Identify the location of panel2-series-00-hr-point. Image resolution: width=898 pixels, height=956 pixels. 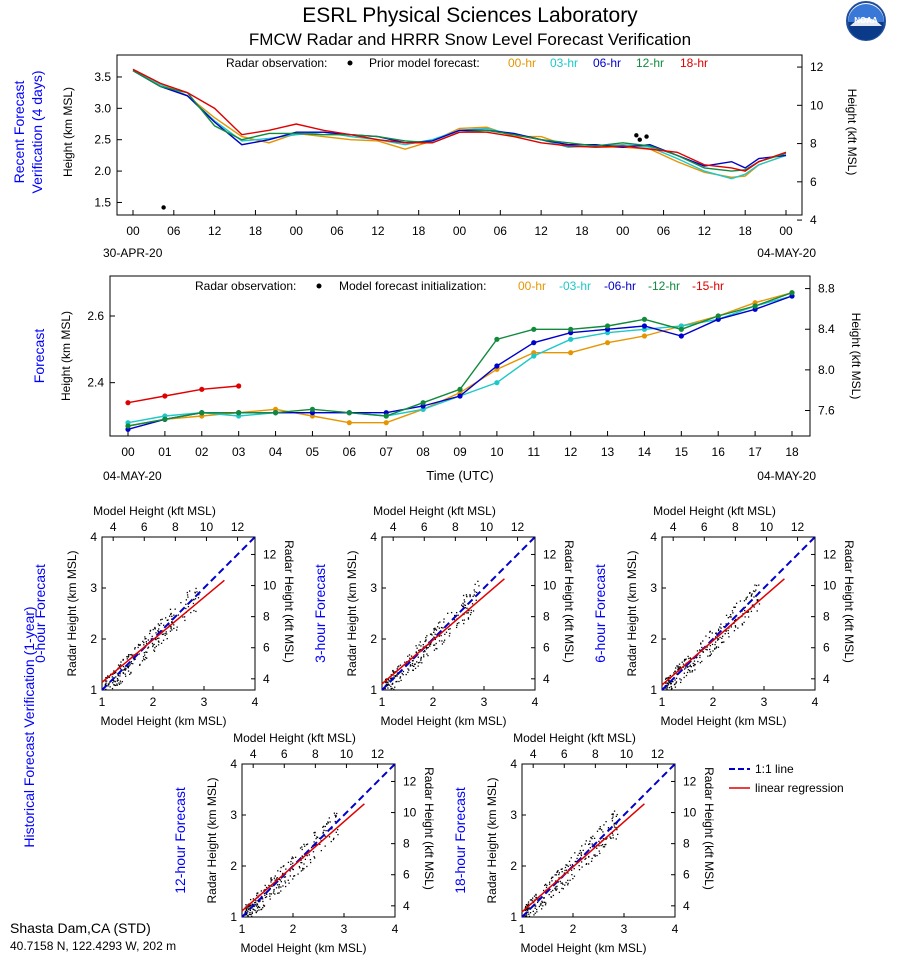
(607, 343).